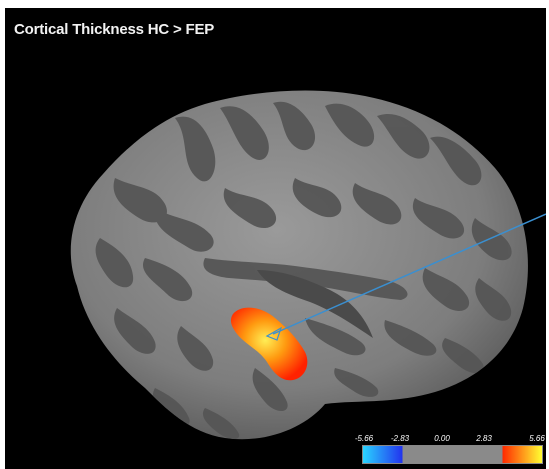  I want to click on pointer-line, so click(409, 274).